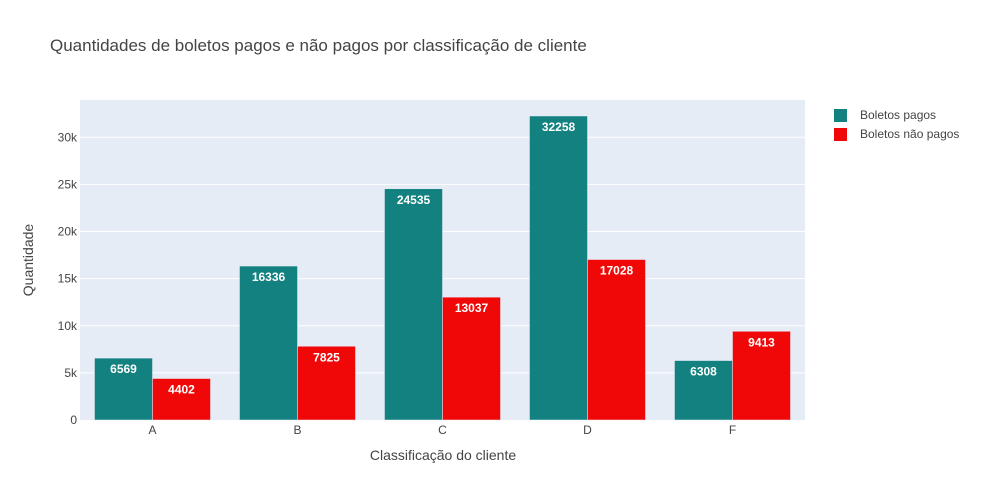 This screenshot has width=989, height=500. What do you see at coordinates (71, 373) in the screenshot?
I see `y-tick-label: 5k` at bounding box center [71, 373].